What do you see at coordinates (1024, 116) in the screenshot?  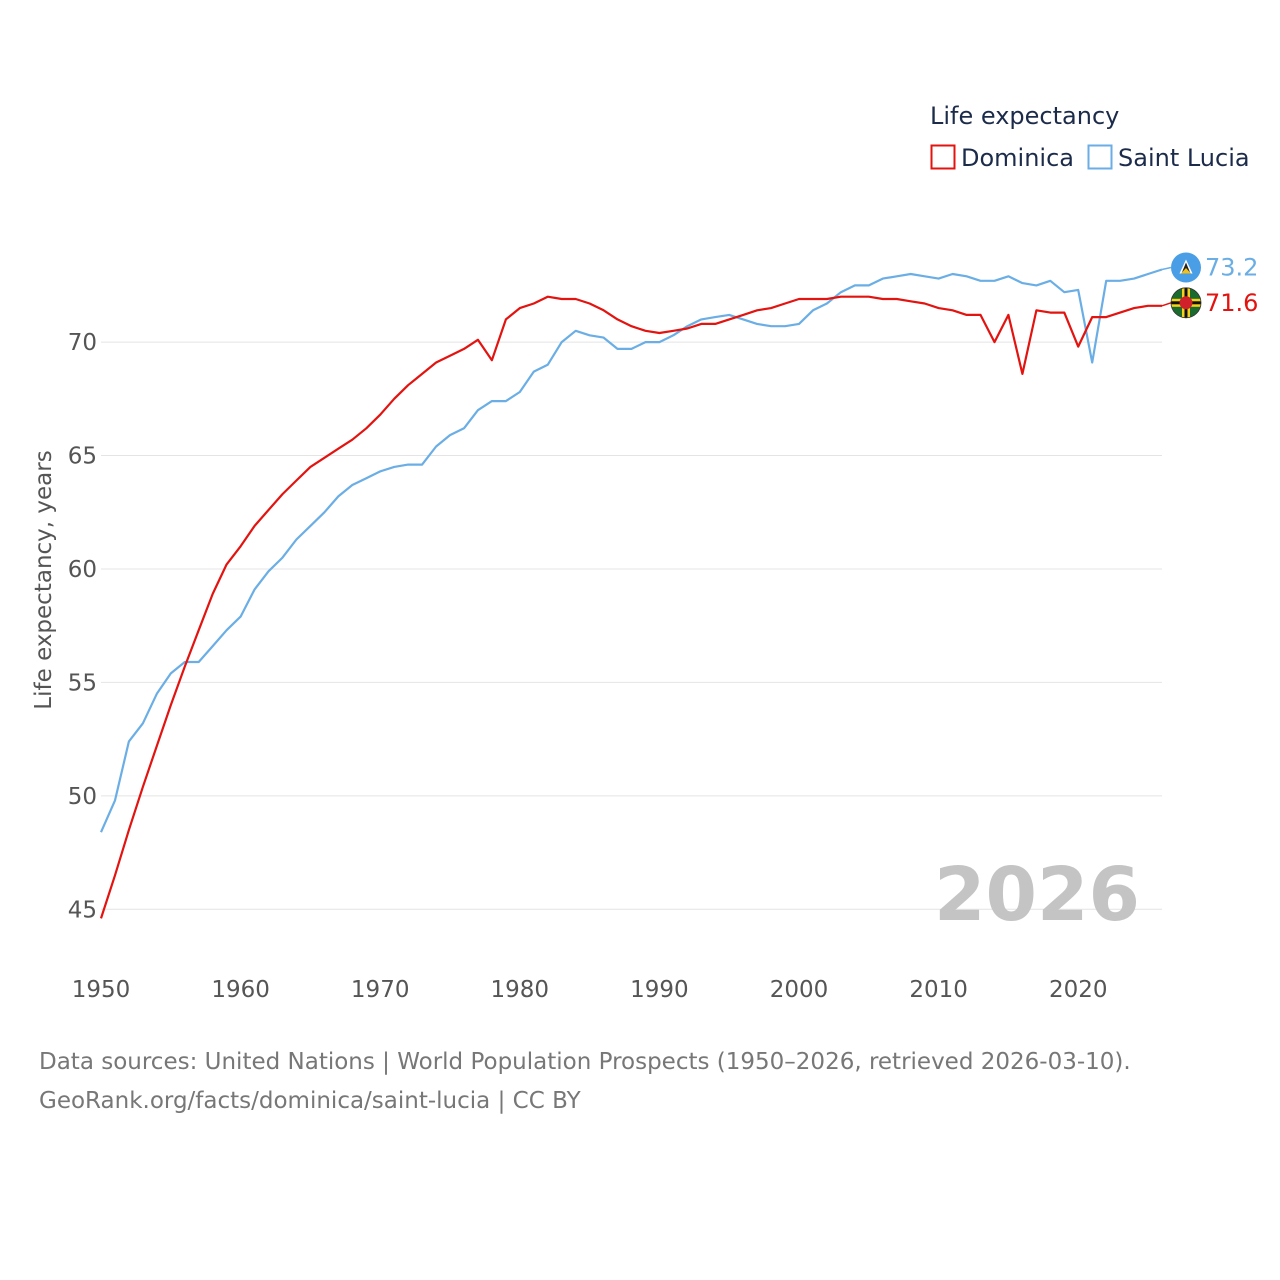 I see `legend-title: Life expectancy` at bounding box center [1024, 116].